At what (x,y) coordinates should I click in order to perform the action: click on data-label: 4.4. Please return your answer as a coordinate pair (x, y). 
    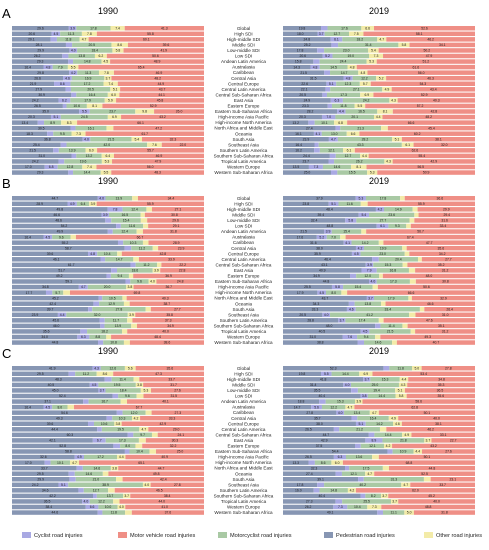
    Looking at the image, I should click on (417, 452).